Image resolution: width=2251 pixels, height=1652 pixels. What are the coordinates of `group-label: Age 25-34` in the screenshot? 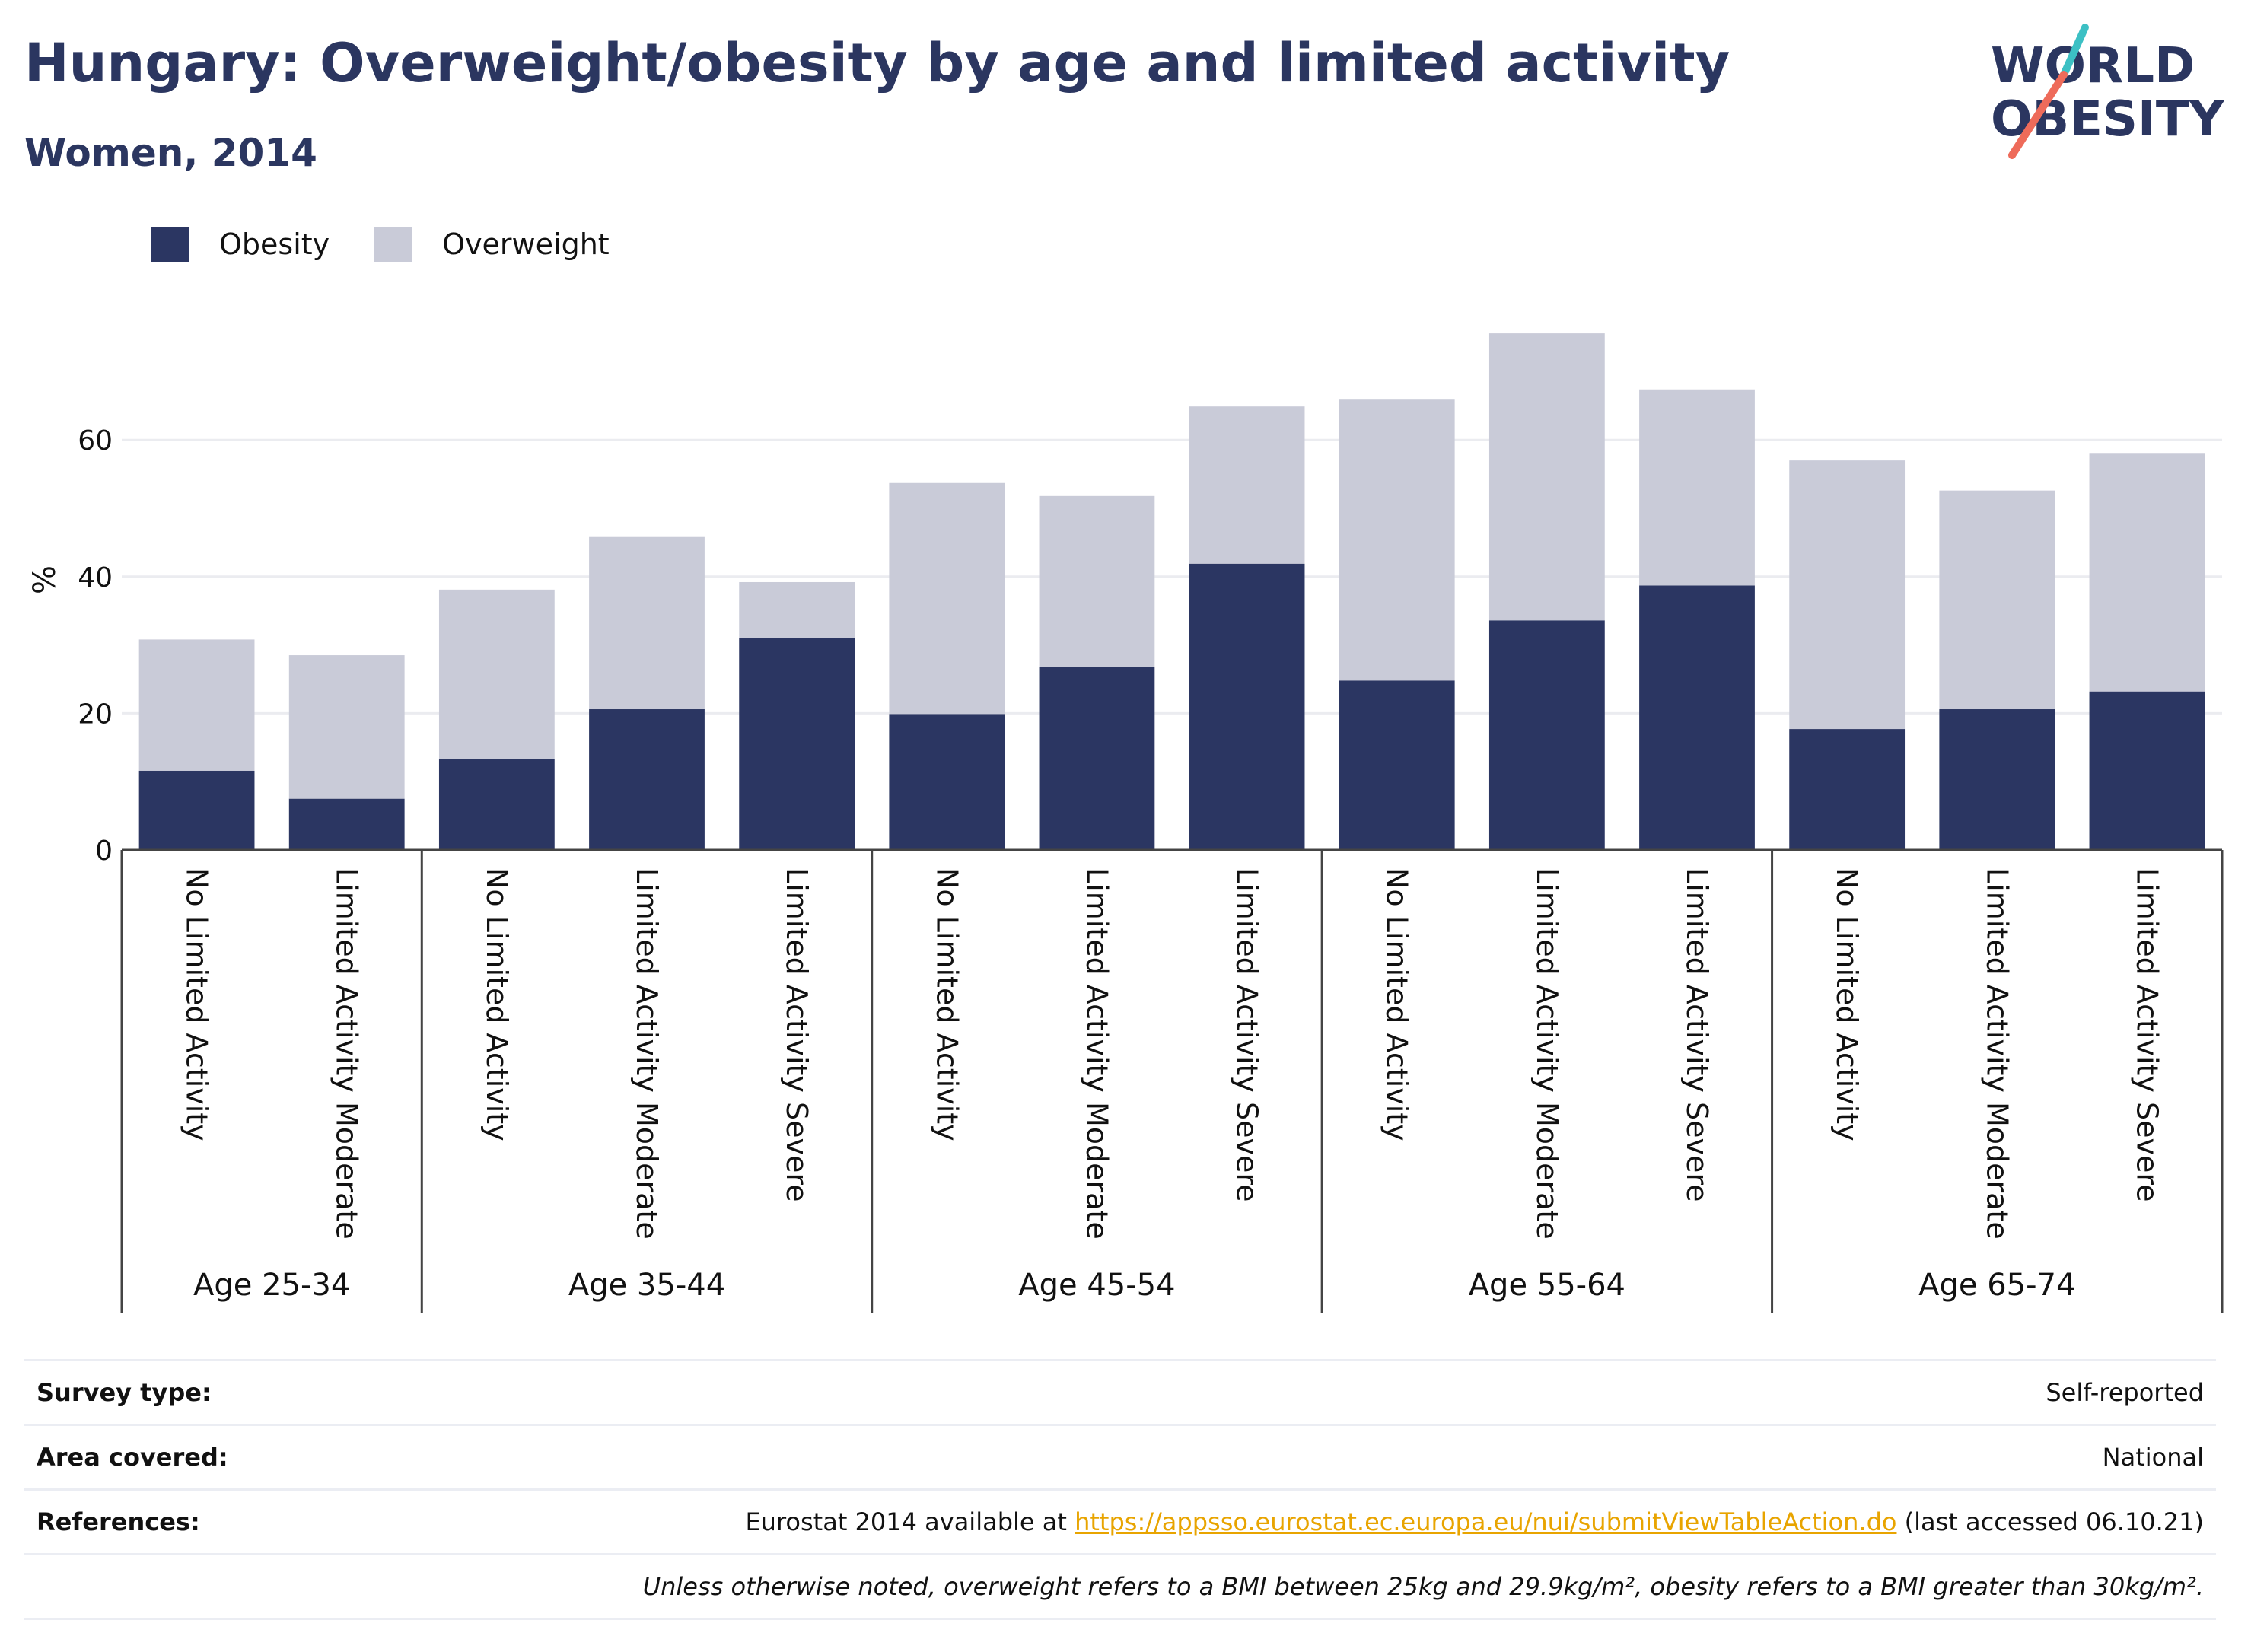 It's located at (271, 1285).